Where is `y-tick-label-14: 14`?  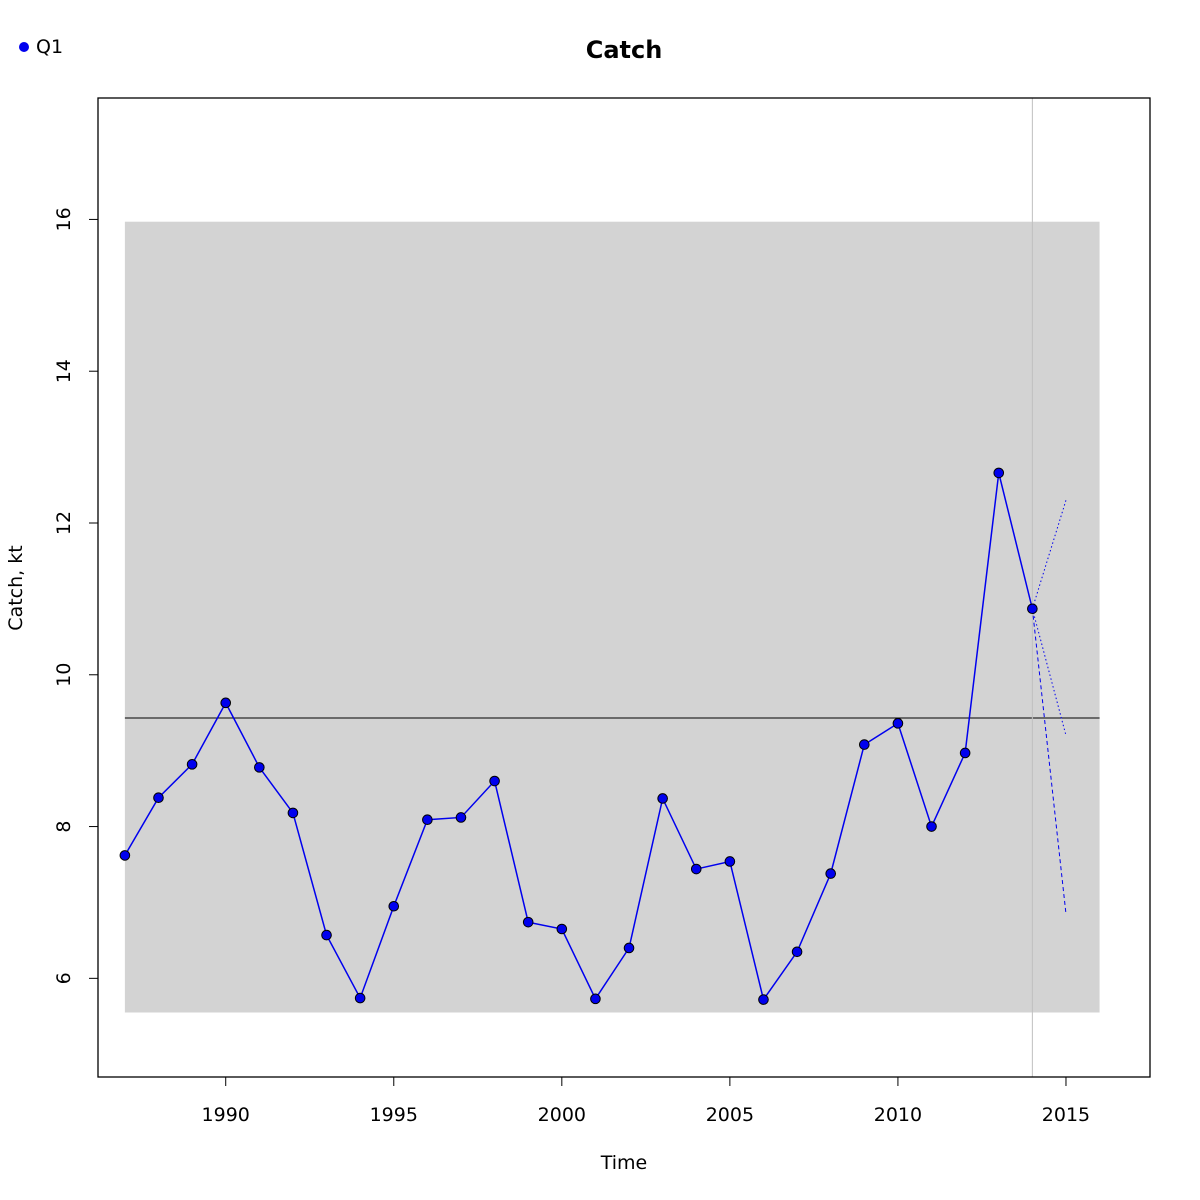
y-tick-label-14: 14 is located at coordinates (64, 371).